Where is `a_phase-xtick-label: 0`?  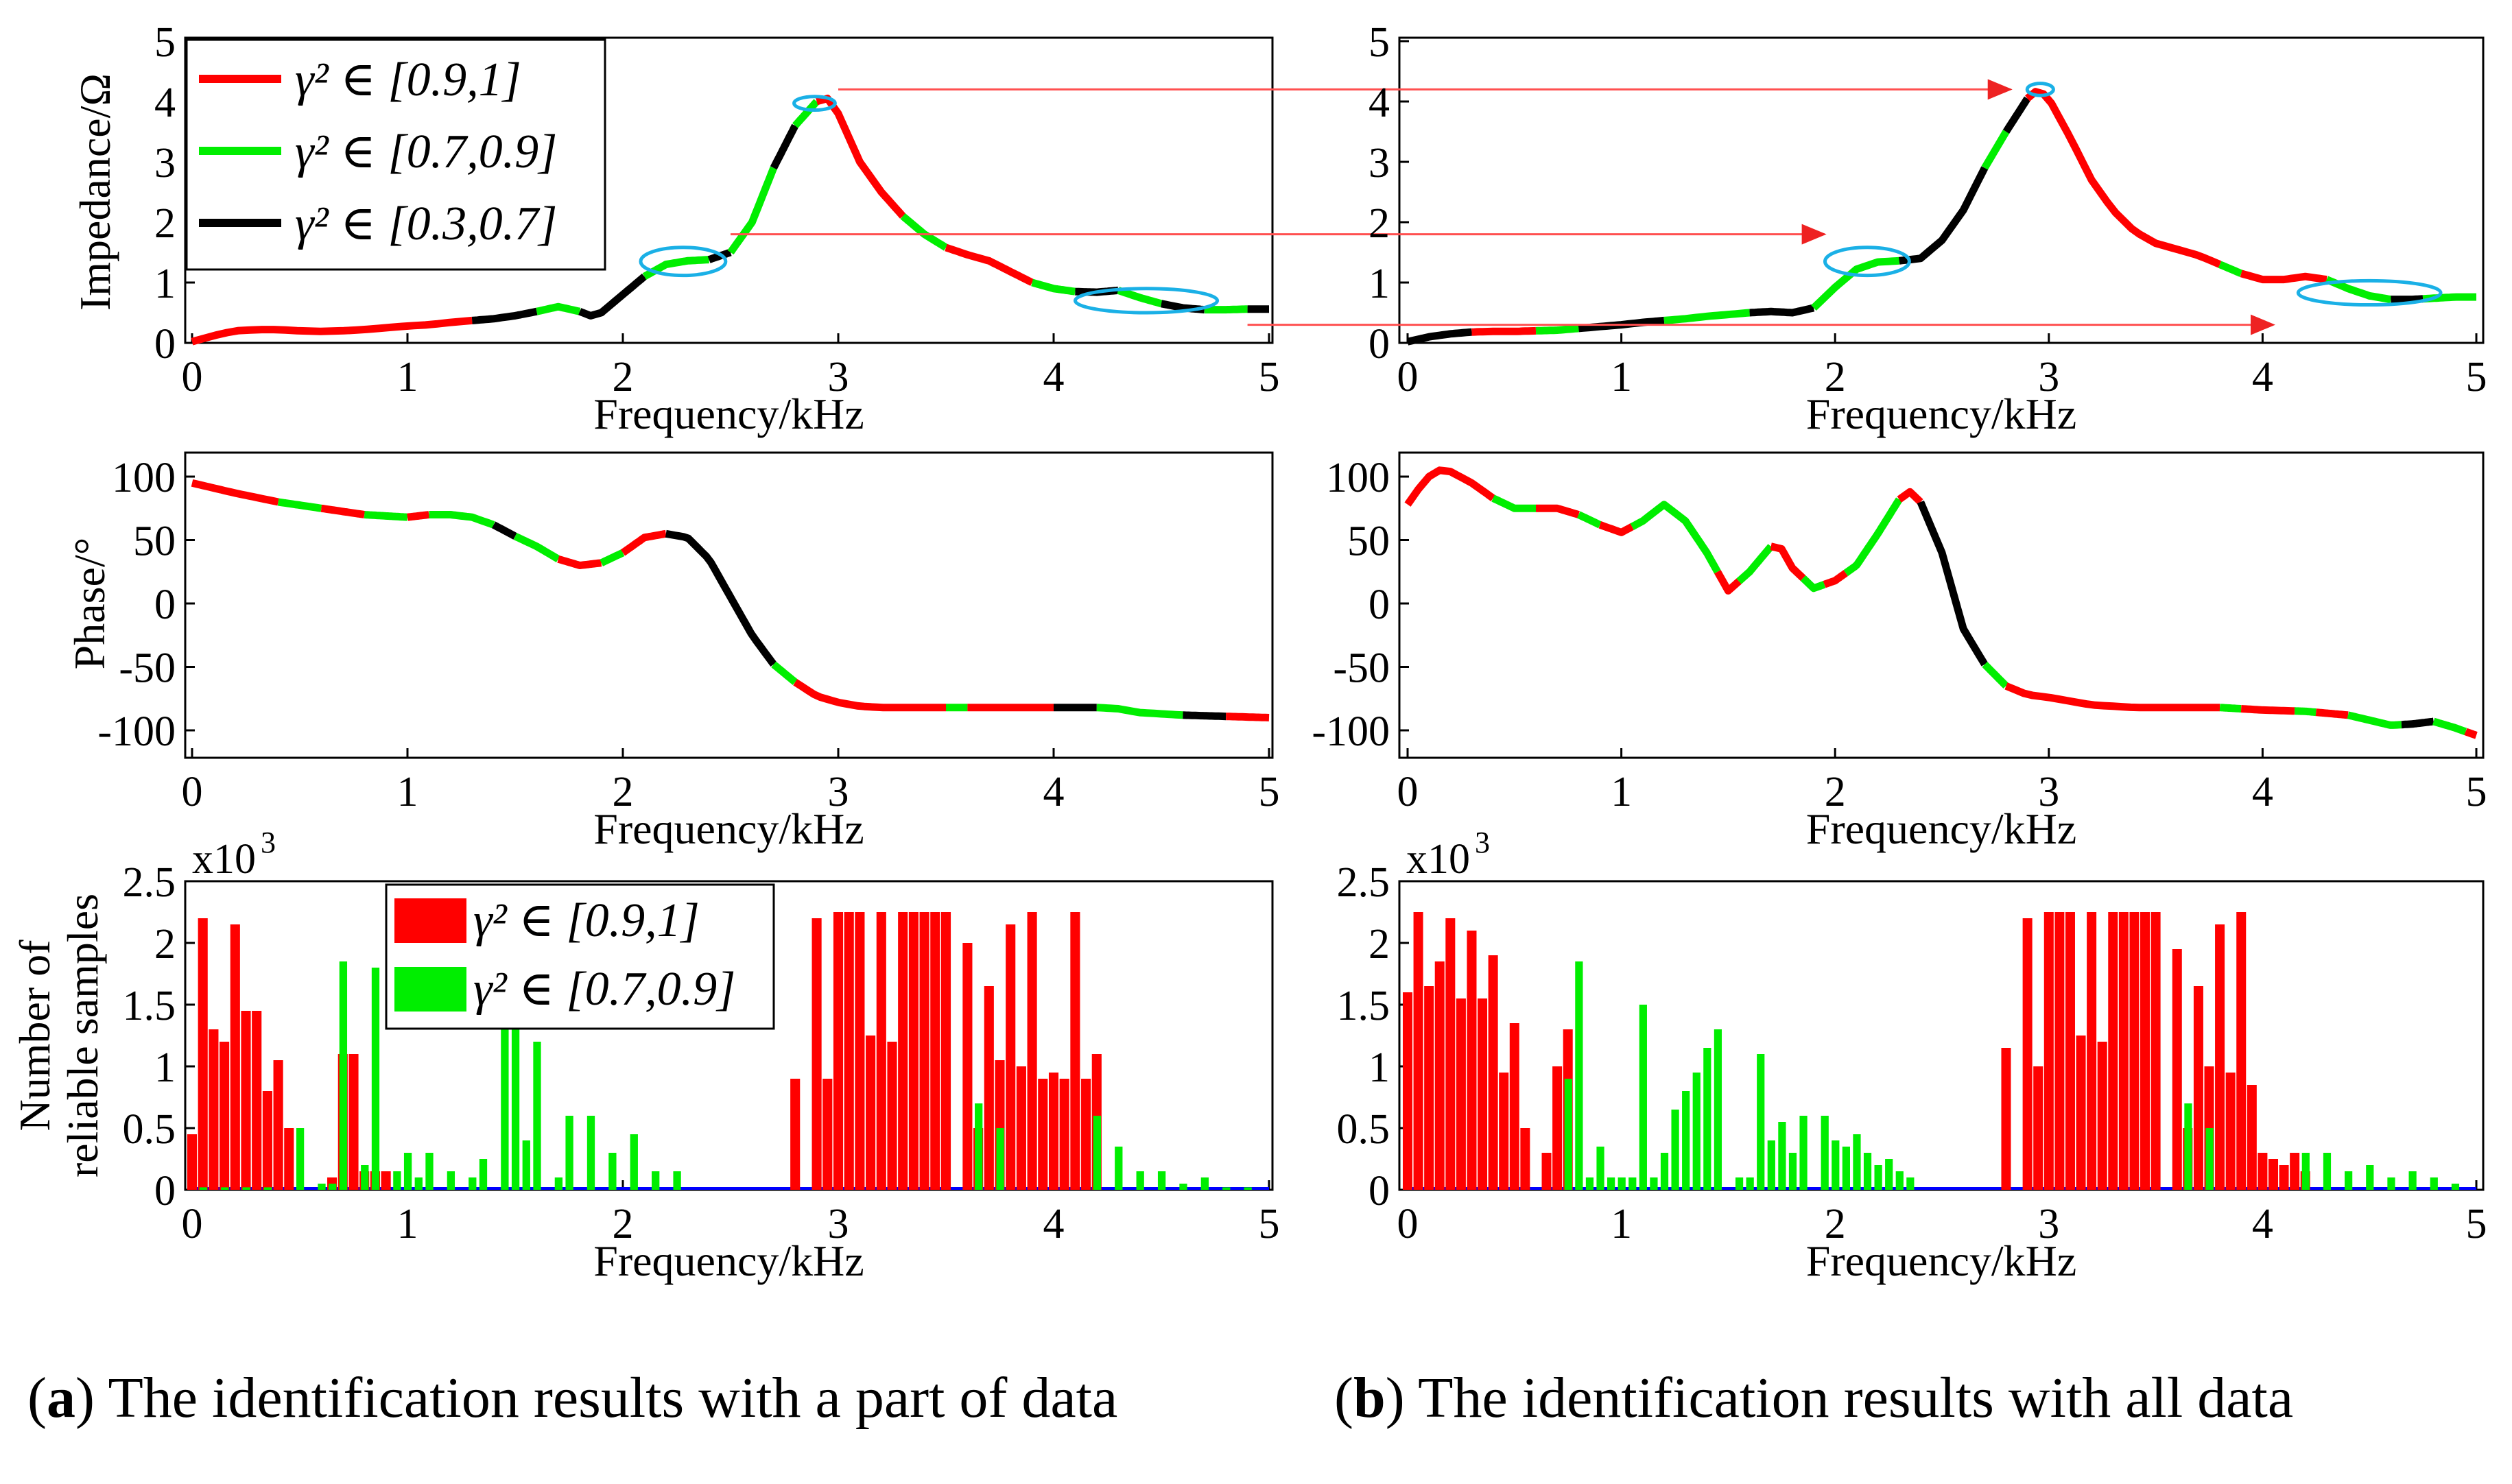
a_phase-xtick-label: 0 is located at coordinates (192, 792).